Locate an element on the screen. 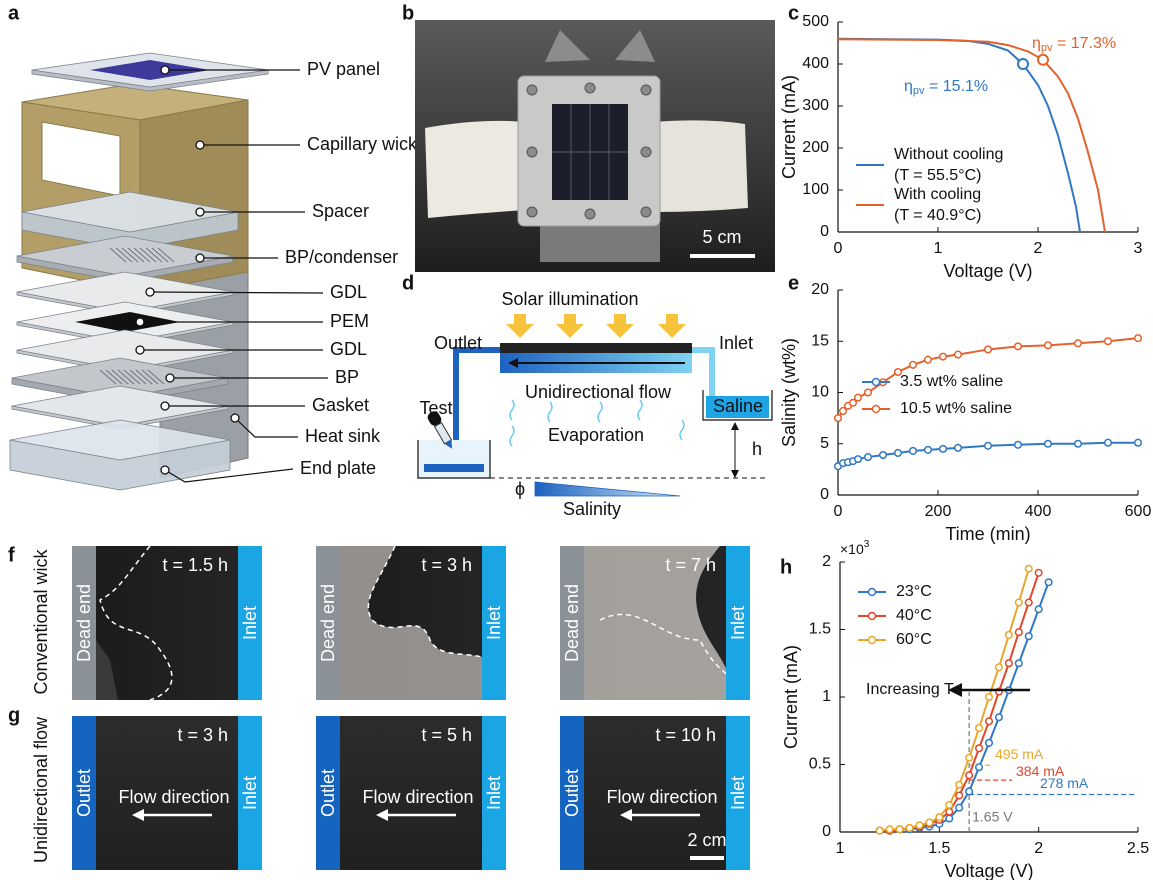  condenser-plate is located at coordinates (125, 259).